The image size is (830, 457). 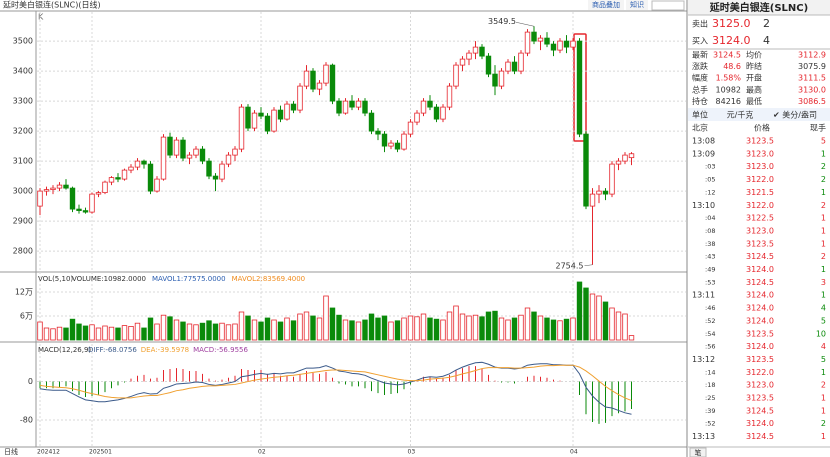 I want to click on tab, so click(x=698, y=452).